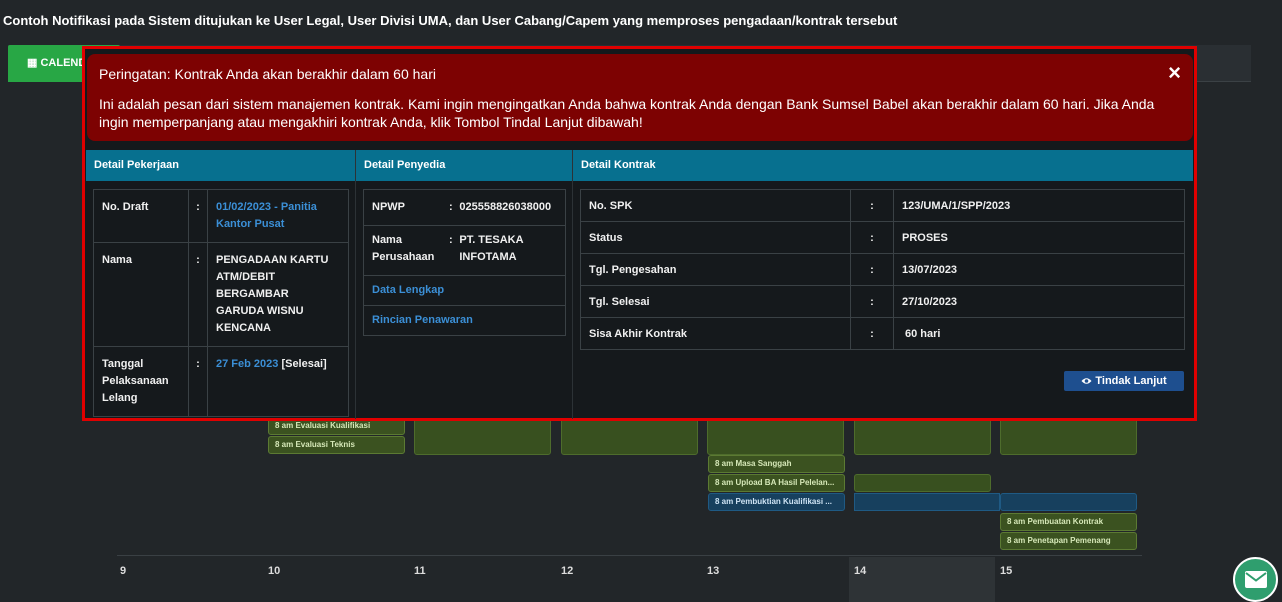 This screenshot has height=602, width=1282. What do you see at coordinates (715, 333) in the screenshot?
I see `row-label: Sisa Akhir Kontrak` at bounding box center [715, 333].